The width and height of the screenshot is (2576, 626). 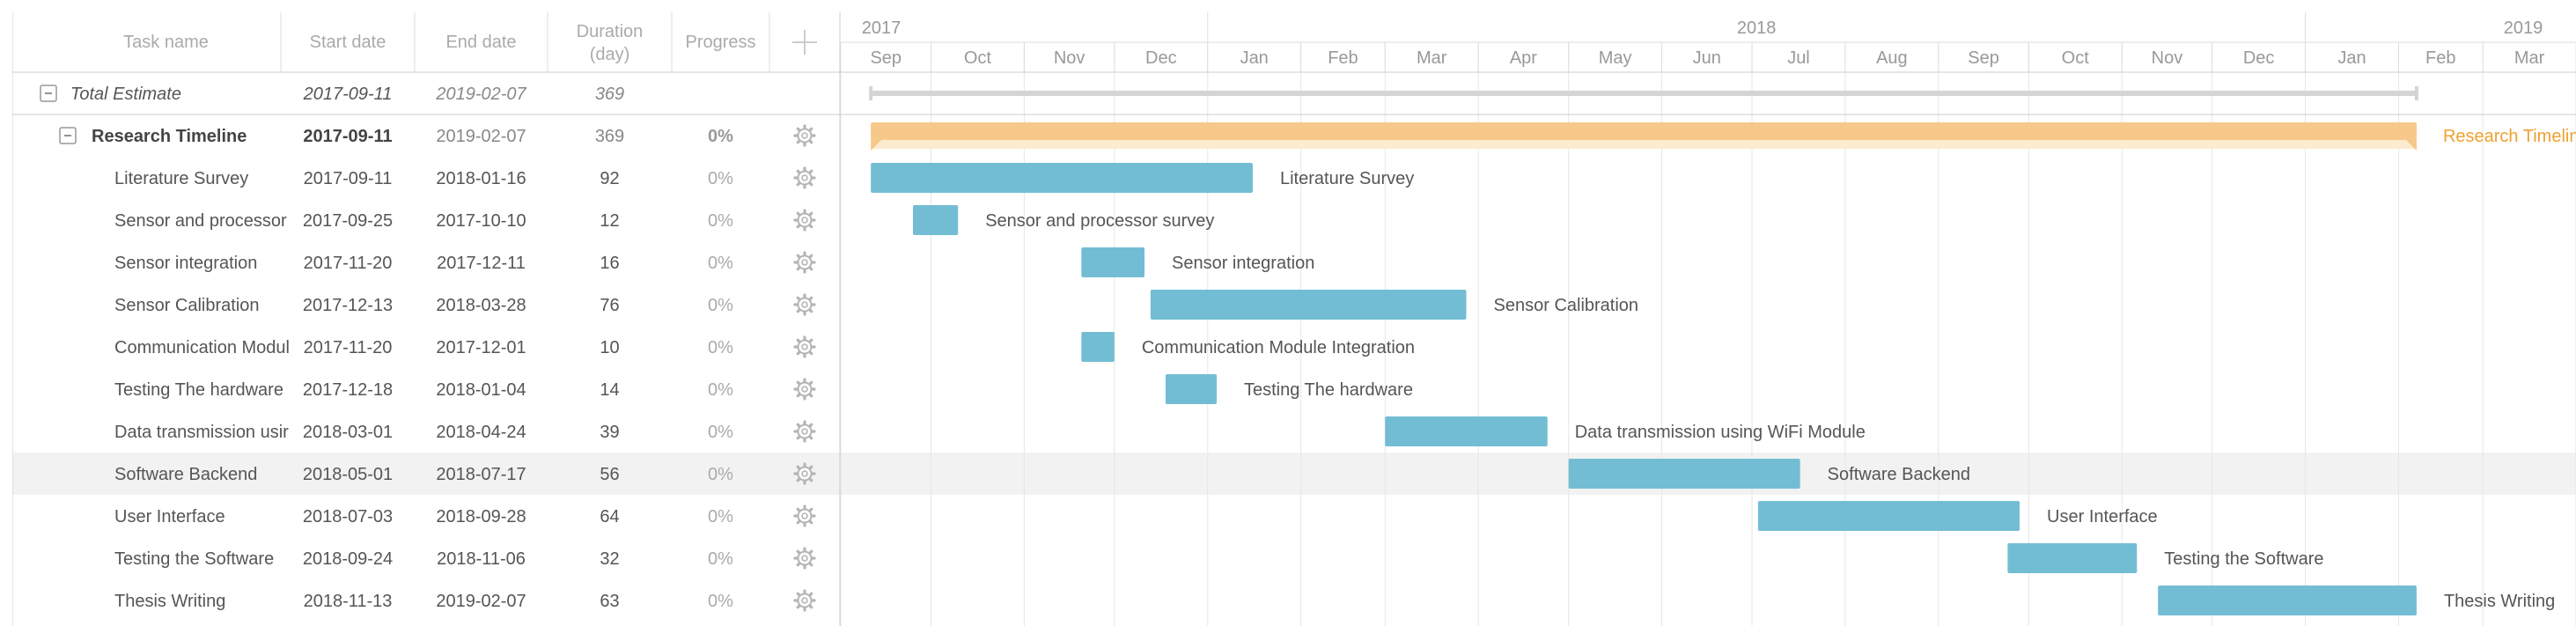 What do you see at coordinates (170, 136) in the screenshot?
I see `project-name: Research Timeline` at bounding box center [170, 136].